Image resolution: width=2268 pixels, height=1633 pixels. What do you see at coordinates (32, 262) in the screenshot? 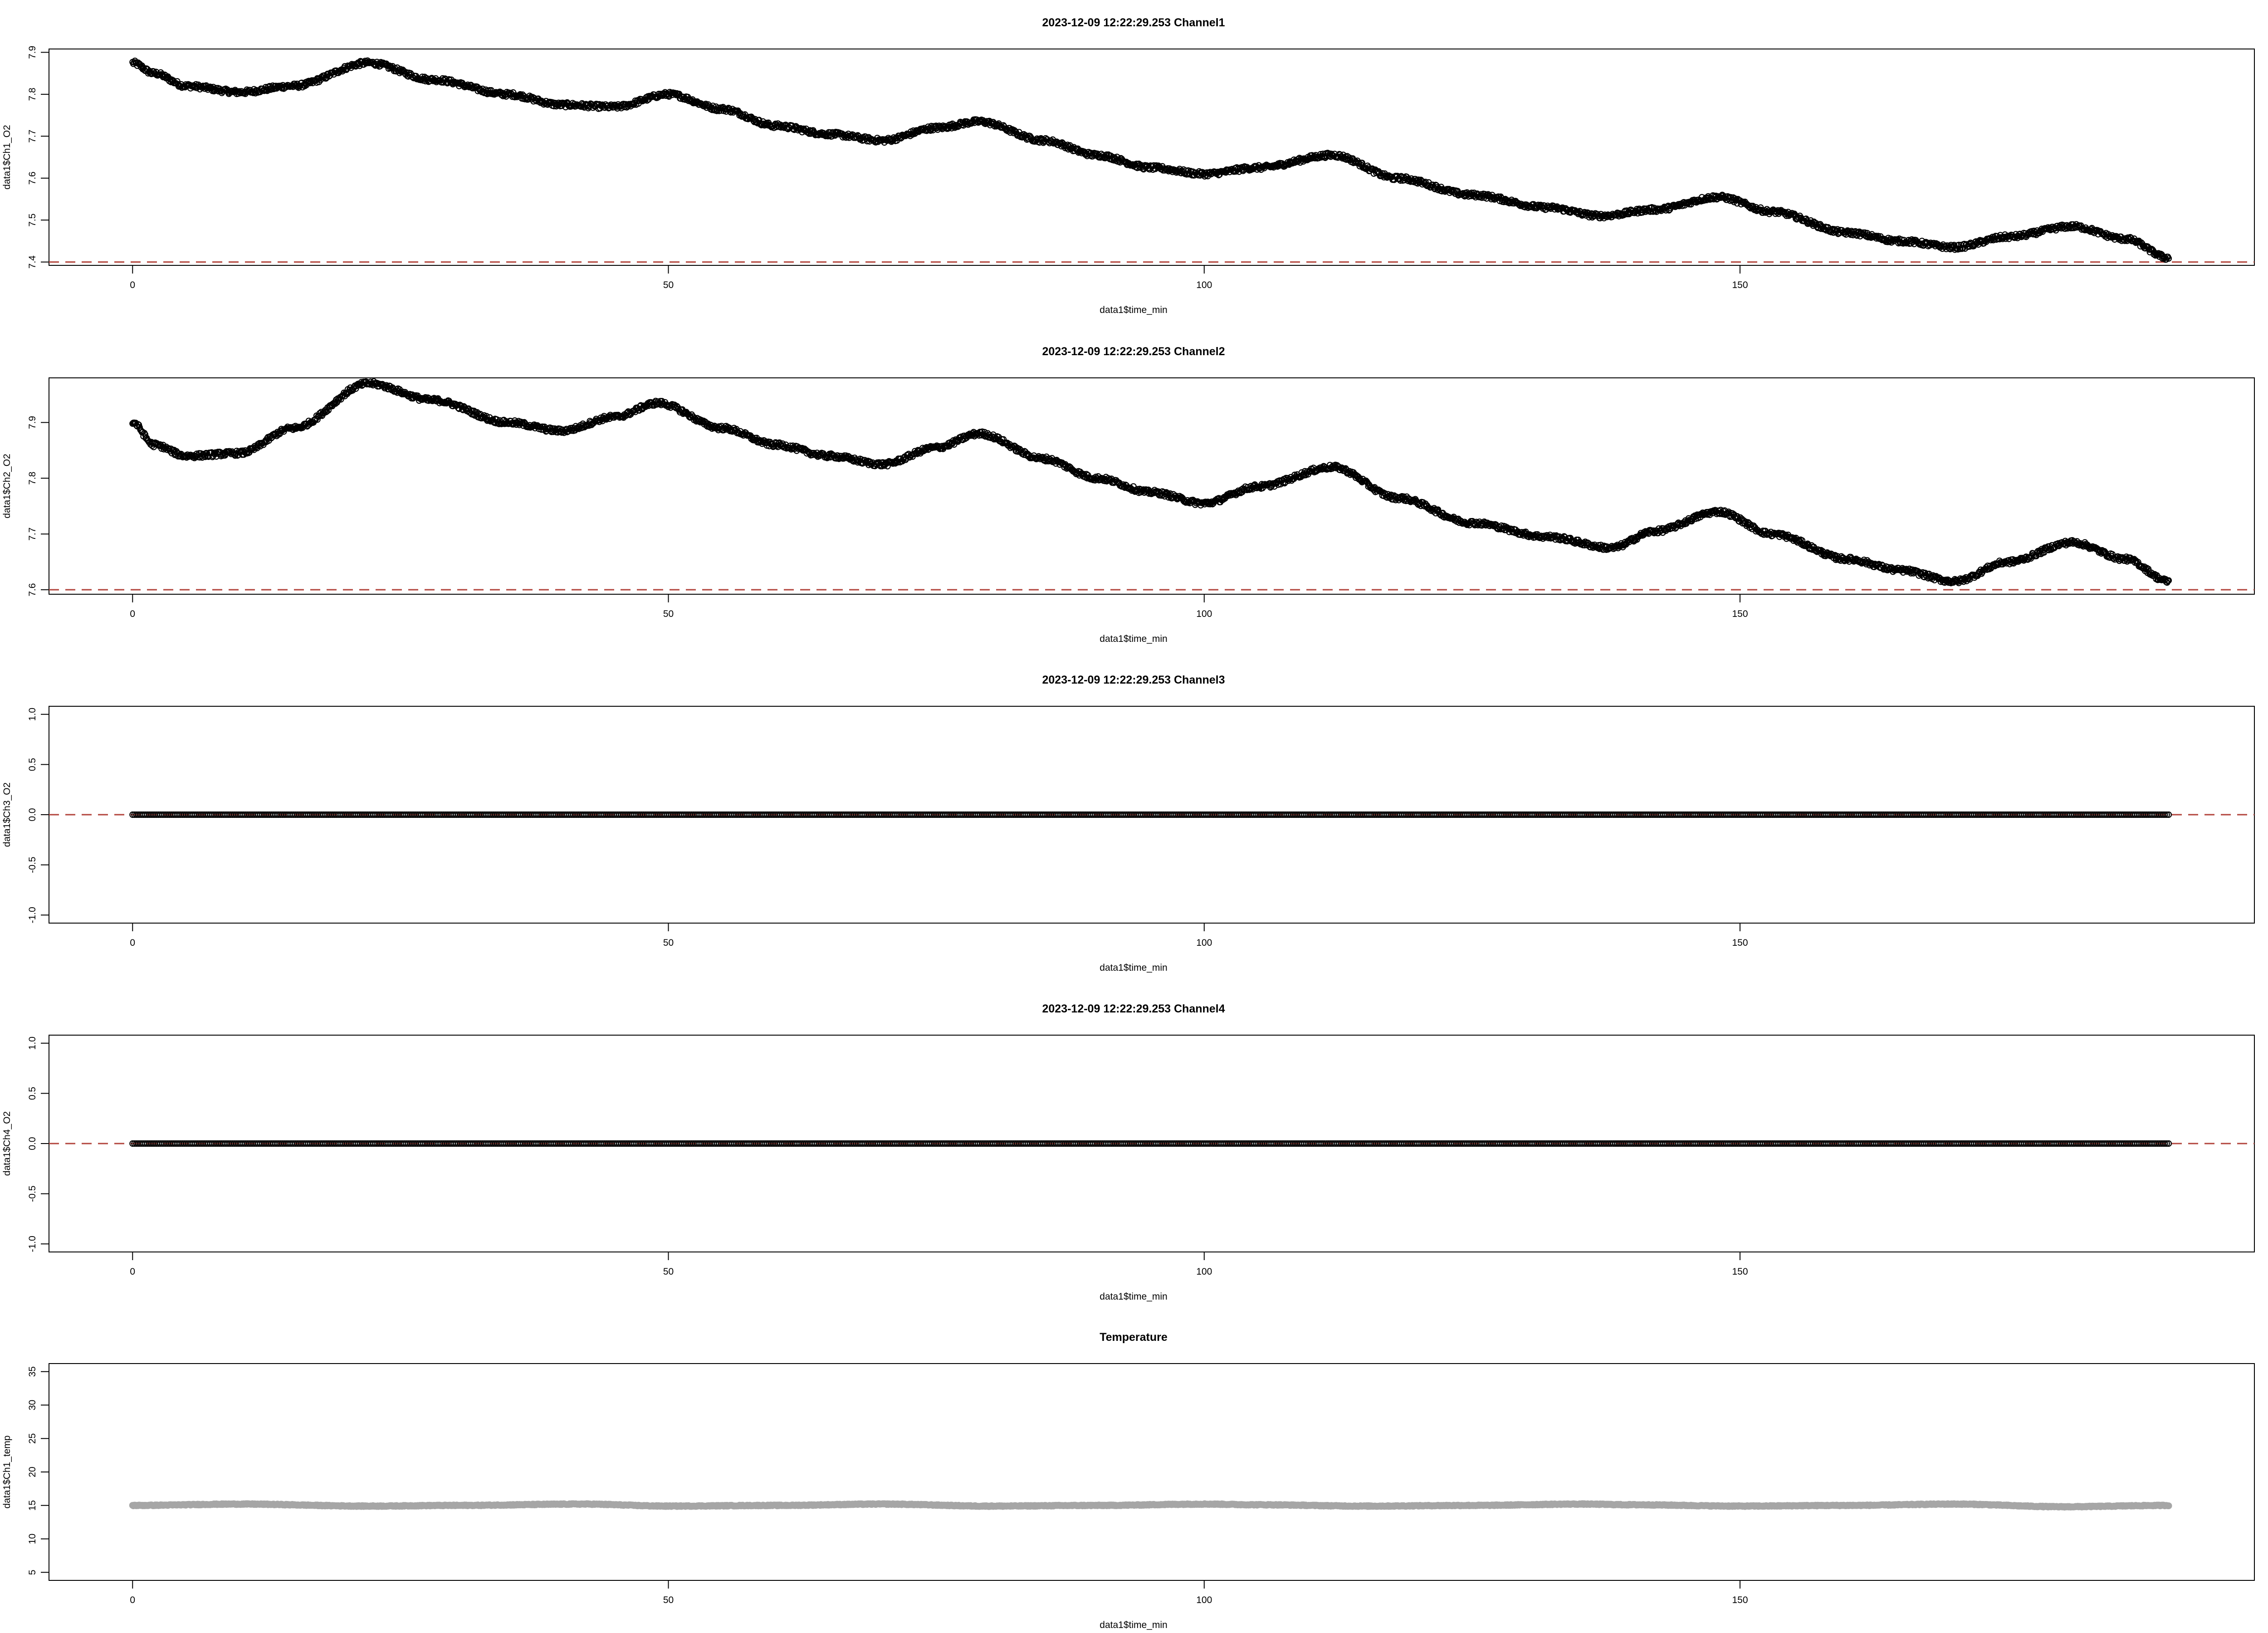
I see `y-tick-label: 7.4` at bounding box center [32, 262].